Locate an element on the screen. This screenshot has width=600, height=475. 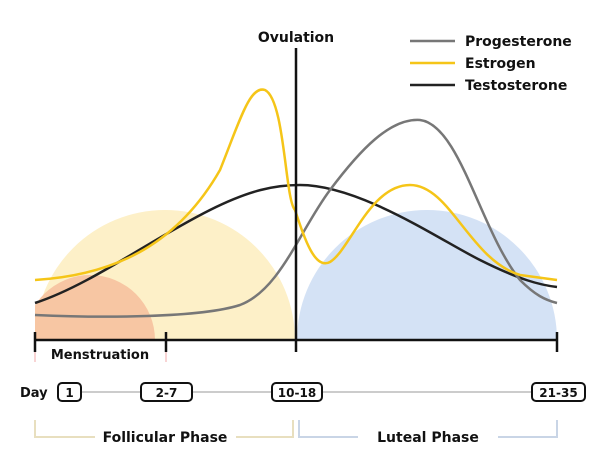
follicular-bracket is located at coordinates (164, 429).